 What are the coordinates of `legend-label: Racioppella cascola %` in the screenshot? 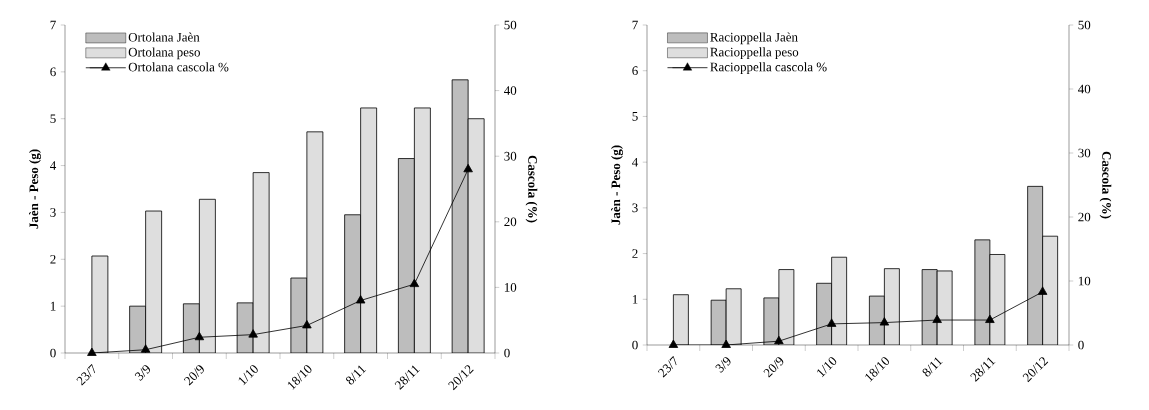 It's located at (768, 68).